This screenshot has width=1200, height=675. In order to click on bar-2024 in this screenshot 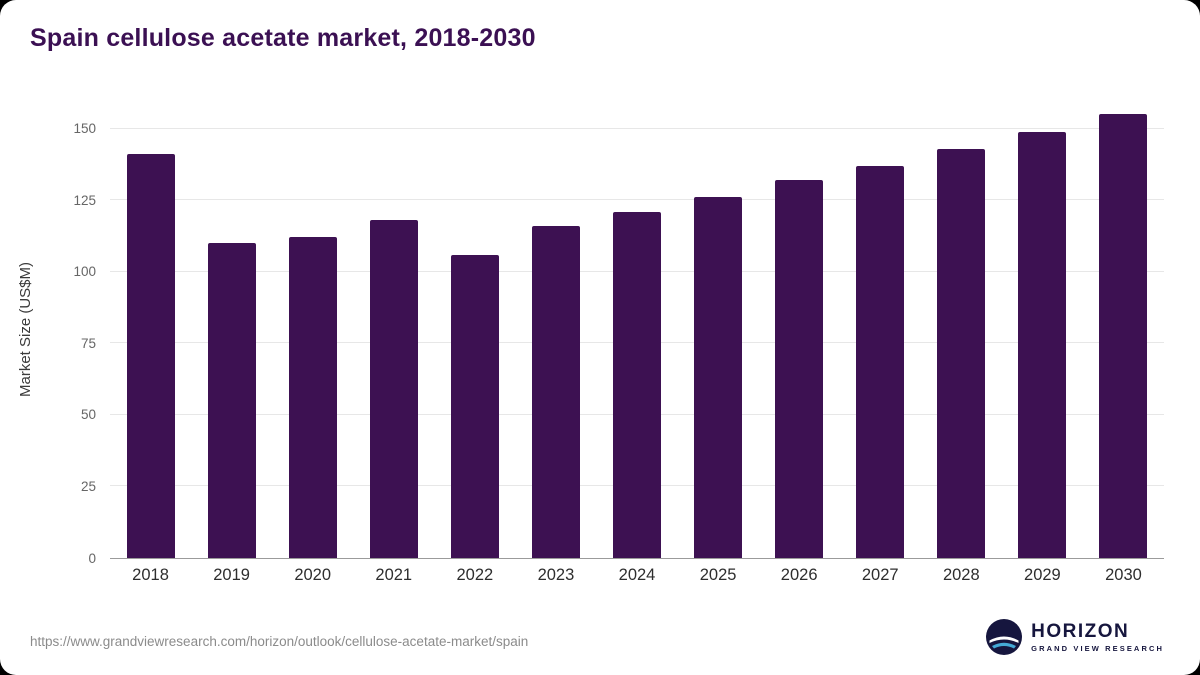, I will do `click(637, 384)`.